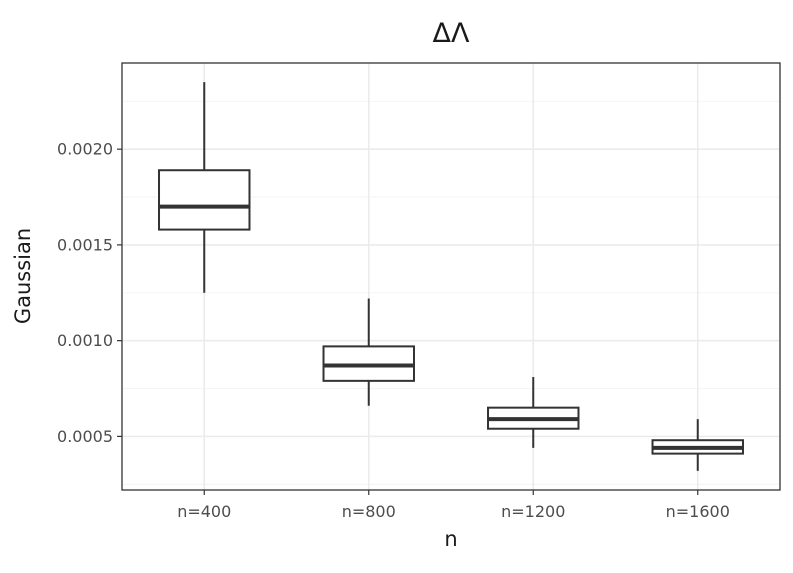 The width and height of the screenshot is (793, 573). Describe the element at coordinates (85, 149) in the screenshot. I see `y-tick-label-3: 0.0020` at that location.